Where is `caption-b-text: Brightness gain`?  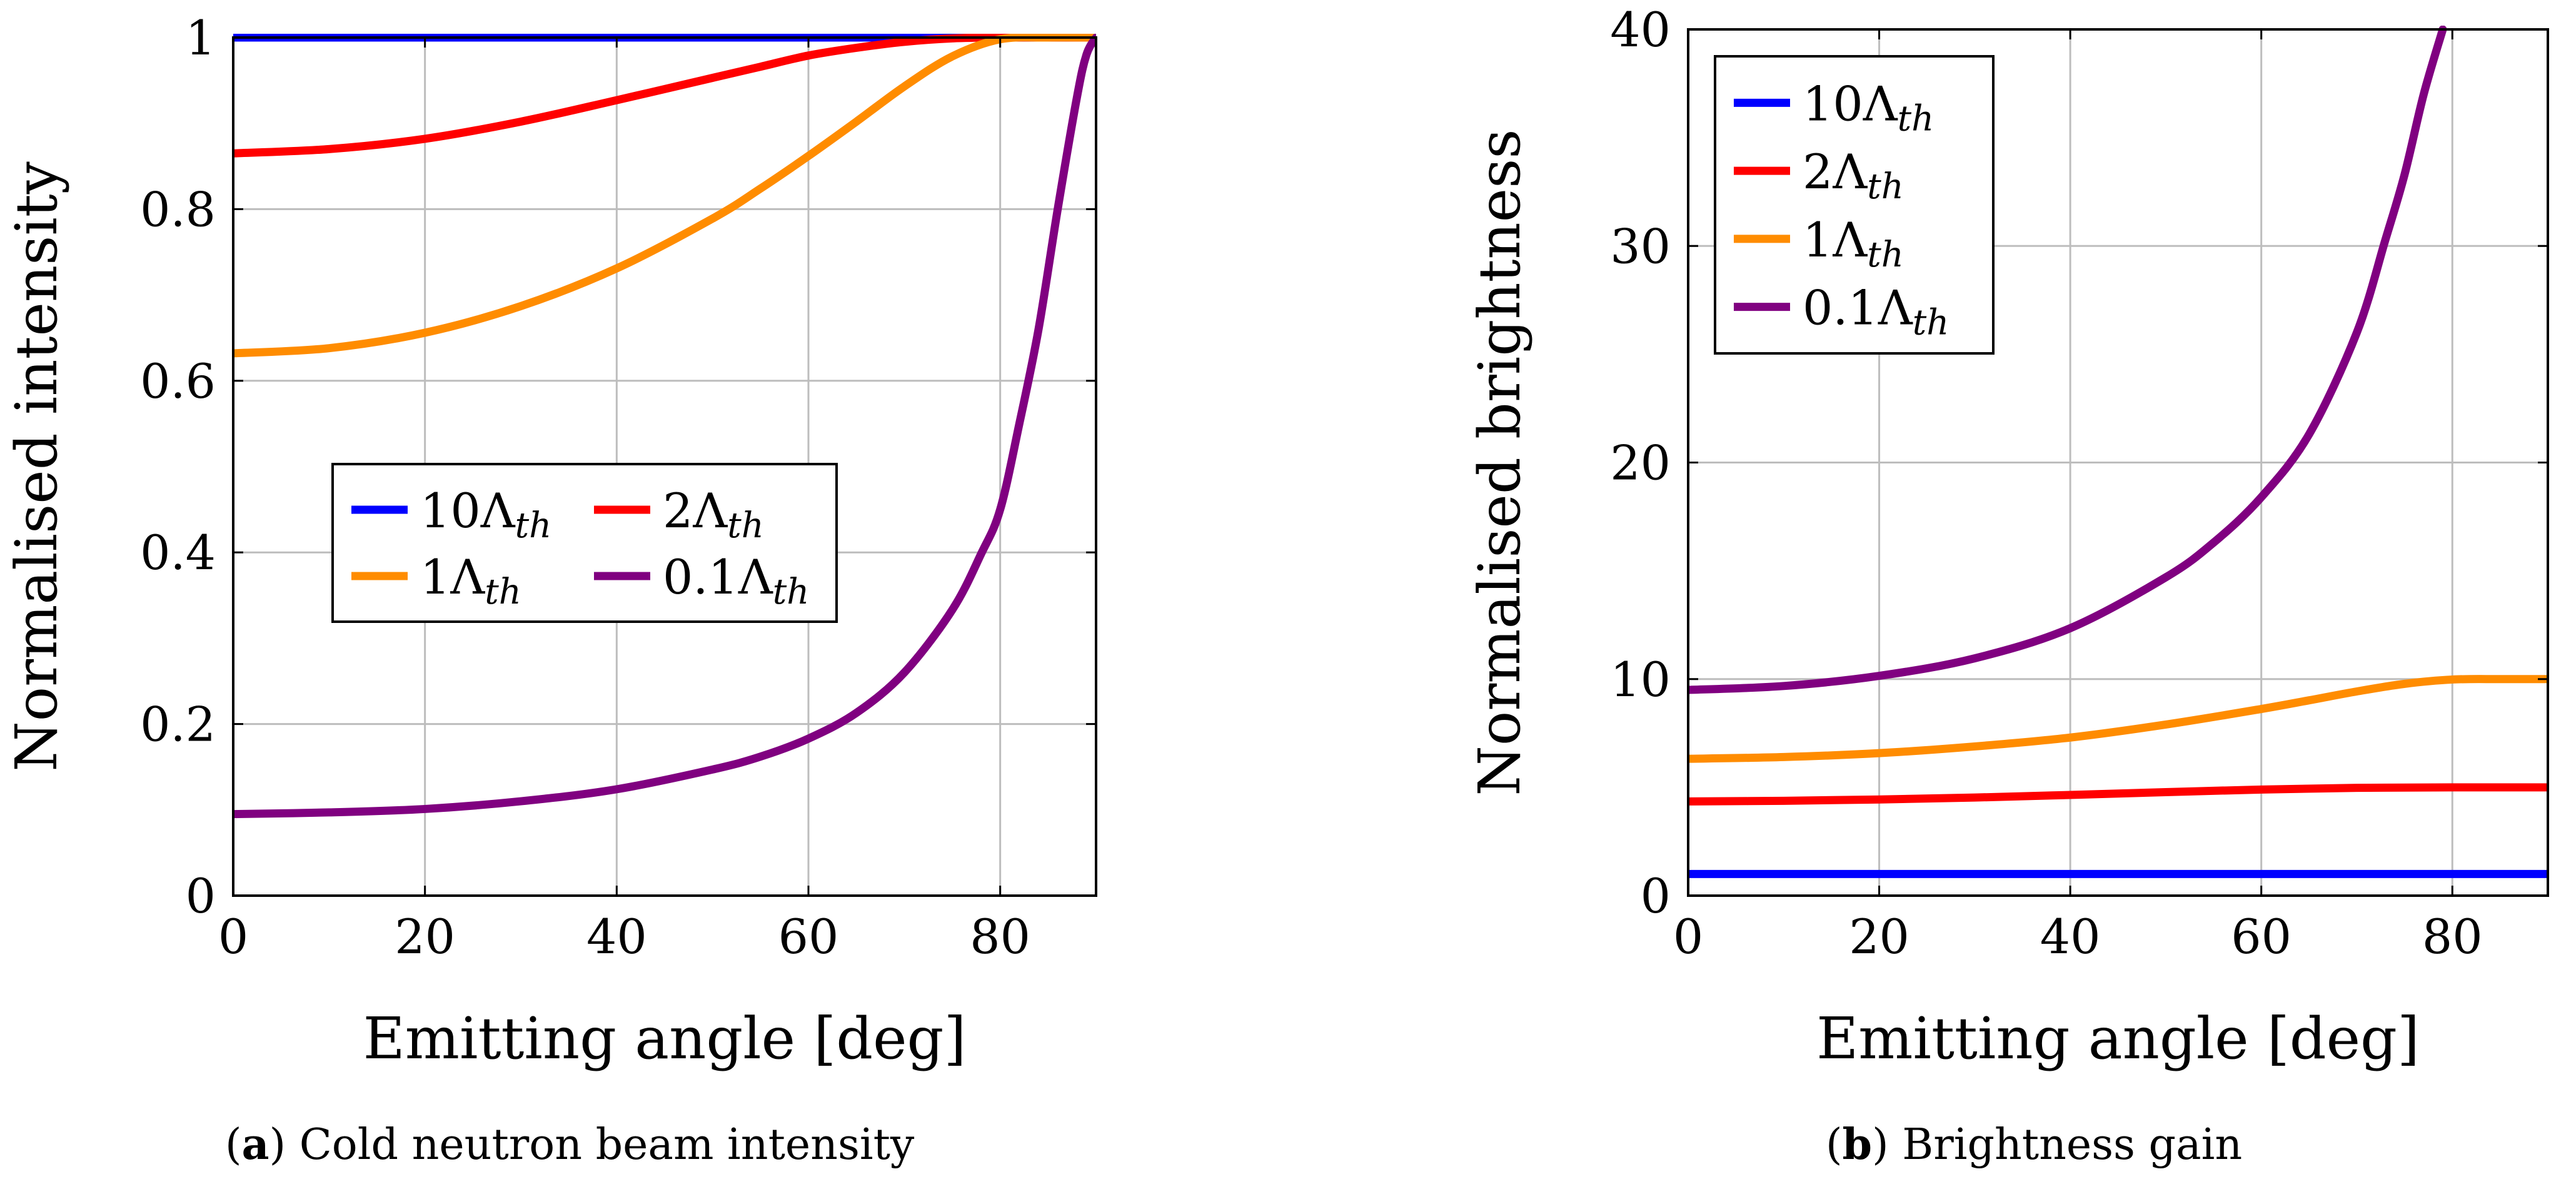 caption-b-text: Brightness gain is located at coordinates (2072, 1145).